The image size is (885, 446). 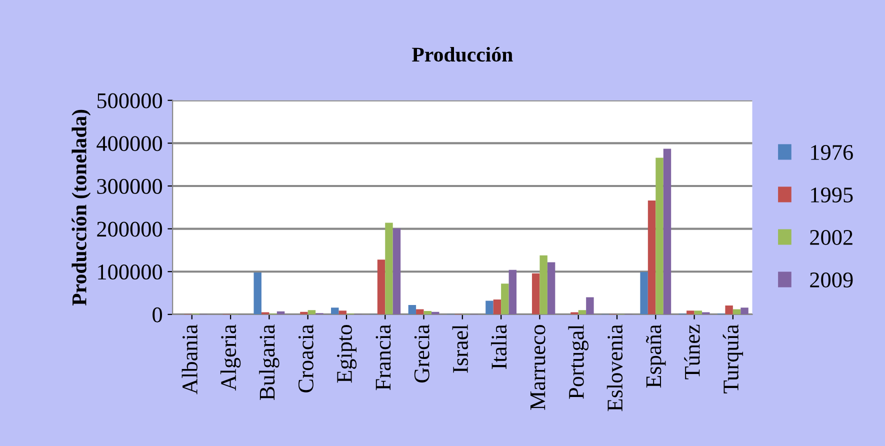 I want to click on y-tick-label: 0, so click(x=157, y=314).